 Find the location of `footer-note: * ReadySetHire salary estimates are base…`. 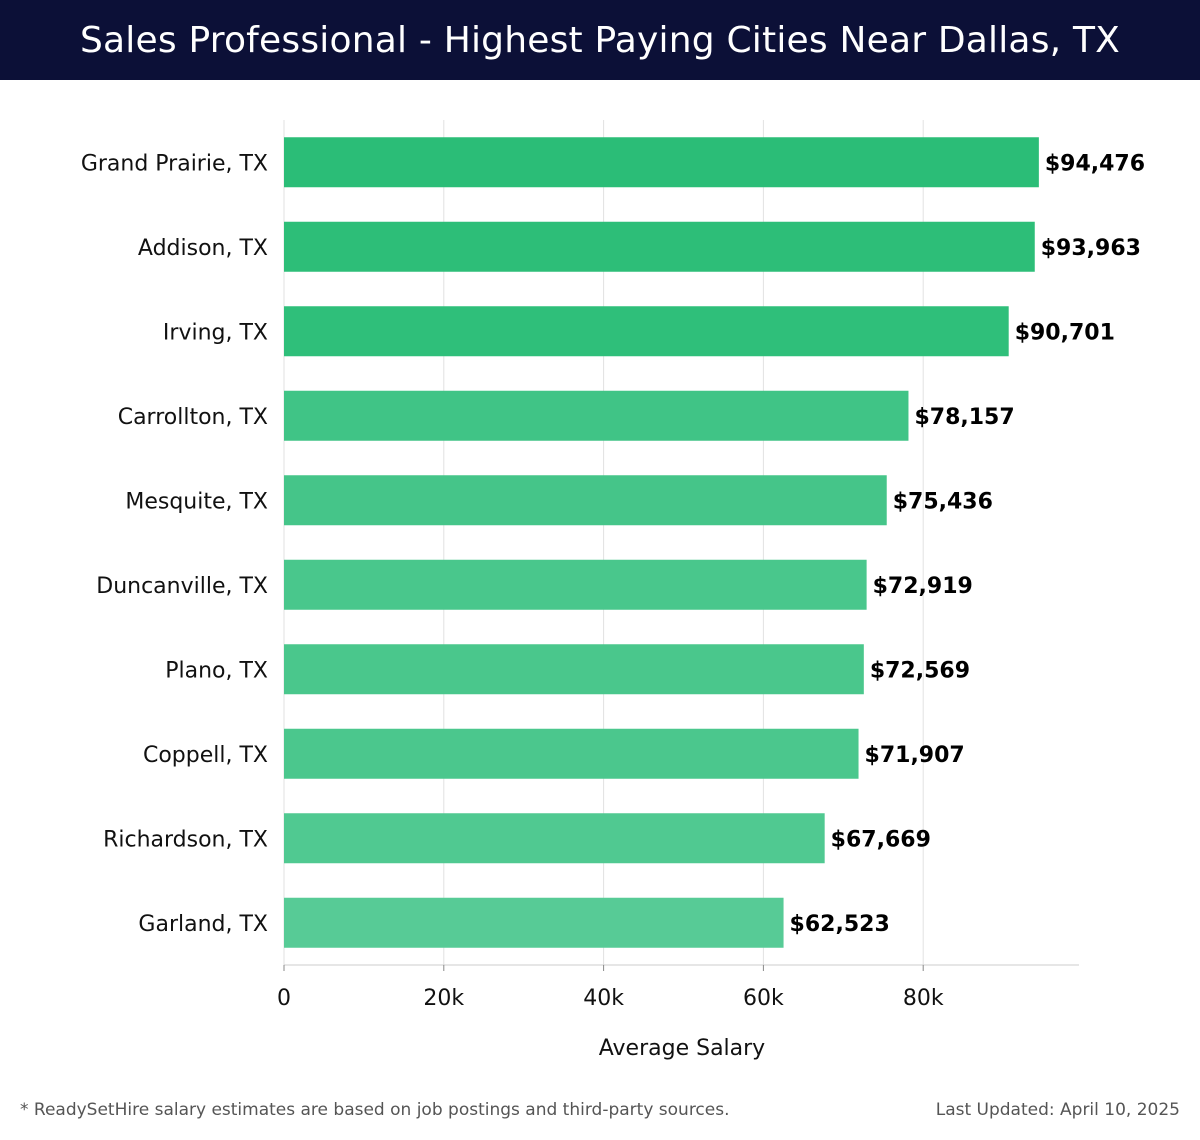

footer-note: * ReadySetHire salary estimates are base… is located at coordinates (375, 1110).